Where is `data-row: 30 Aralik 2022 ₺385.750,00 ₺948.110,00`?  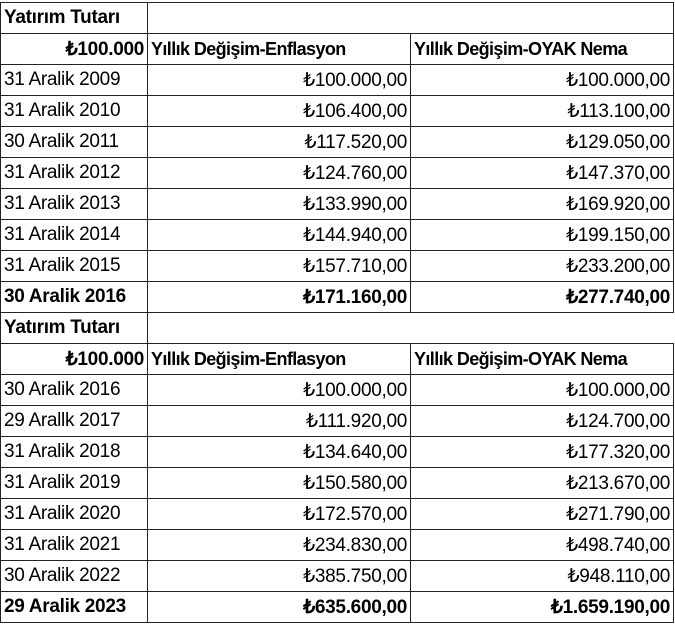
data-row: 30 Aralik 2022 ₺385.750,00 ₺948.110,00 is located at coordinates (337, 576).